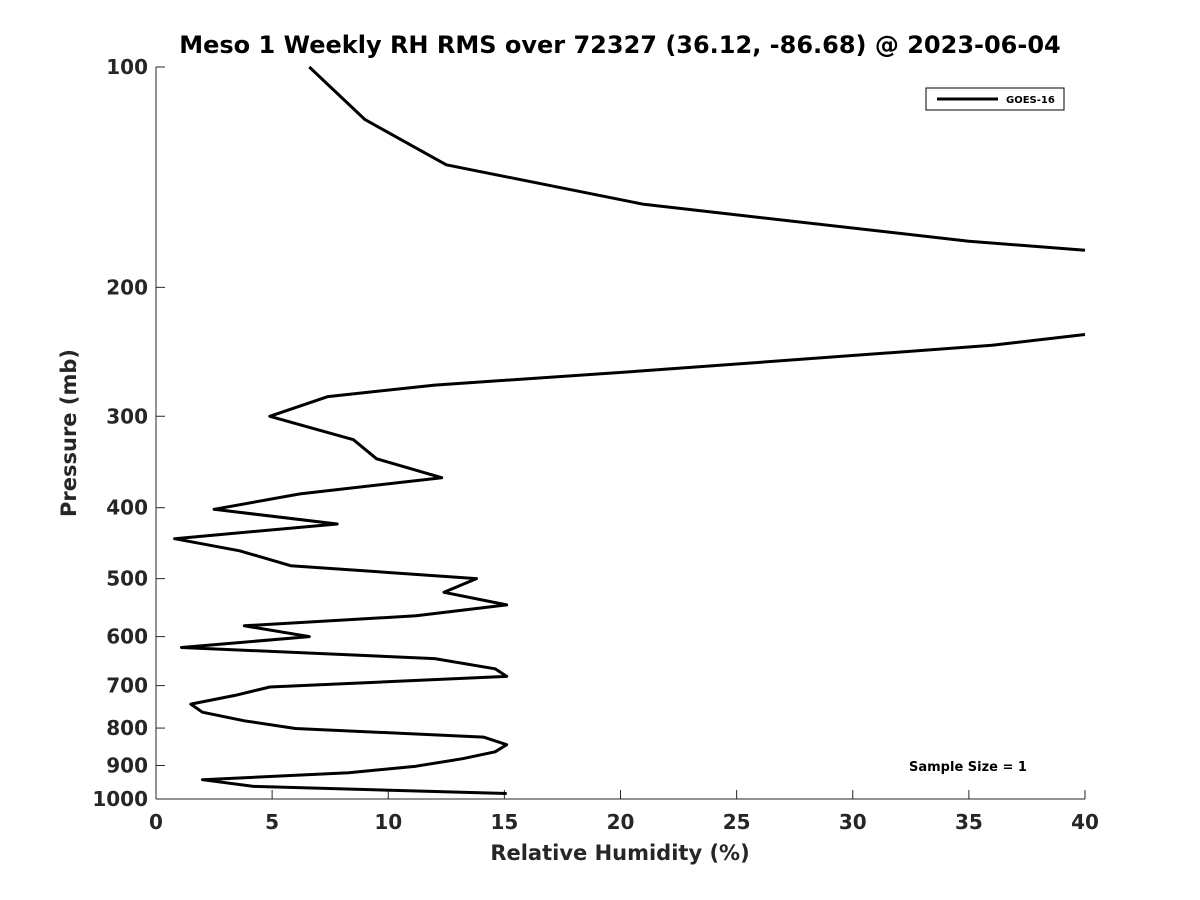 Image resolution: width=1200 pixels, height=900 pixels. Describe the element at coordinates (619, 853) in the screenshot. I see `x-axis-label: Relative Humidity (%)` at that location.